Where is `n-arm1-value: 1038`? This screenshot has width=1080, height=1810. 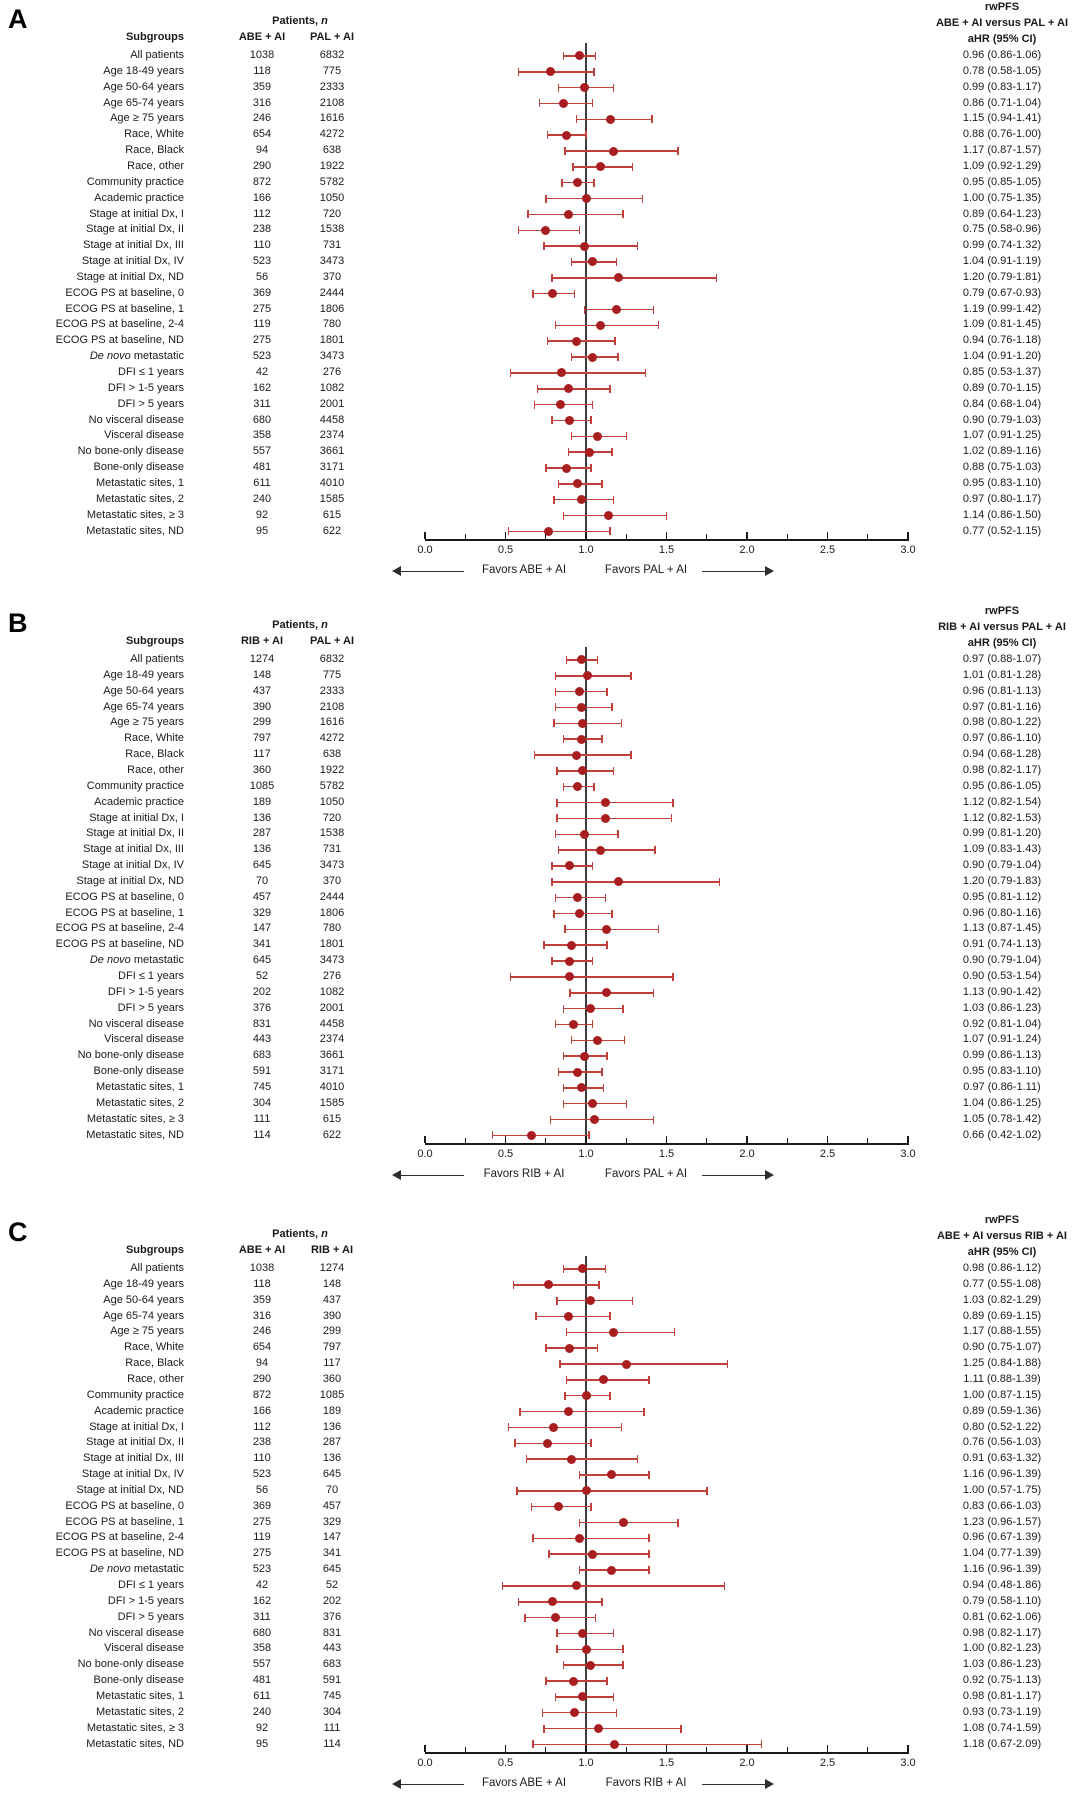
n-arm1-value: 1038 is located at coordinates (262, 55).